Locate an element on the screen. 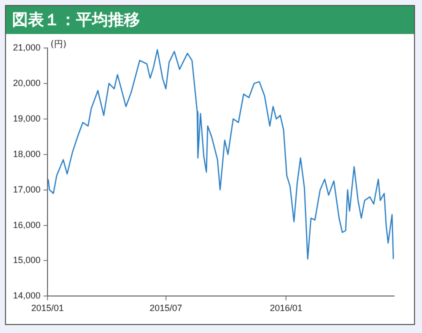 The height and width of the screenshot is (333, 422). y-tick-label: 14,000 is located at coordinates (26, 295).